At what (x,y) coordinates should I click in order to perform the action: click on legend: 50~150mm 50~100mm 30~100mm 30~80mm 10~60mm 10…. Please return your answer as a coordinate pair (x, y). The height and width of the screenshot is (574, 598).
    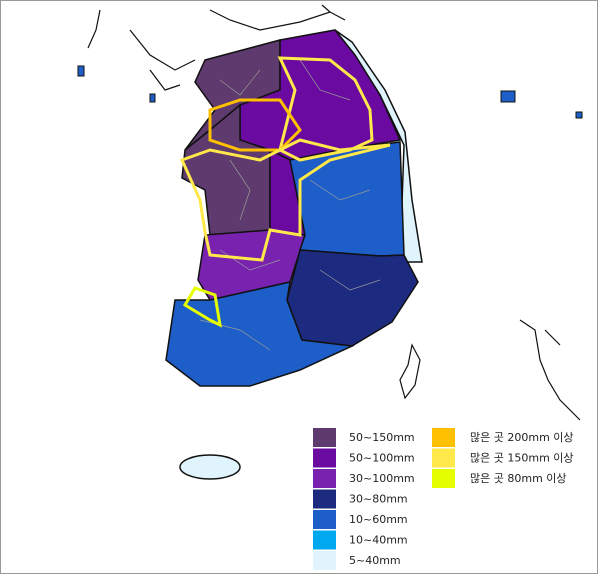
    Looking at the image, I should click on (443, 499).